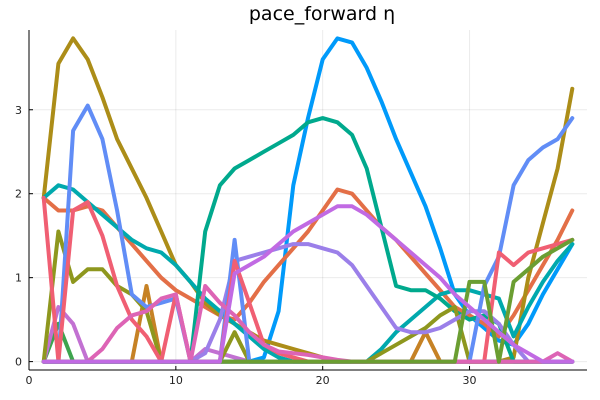  Describe the element at coordinates (18, 278) in the screenshot. I see `y-tick-label: 1` at that location.